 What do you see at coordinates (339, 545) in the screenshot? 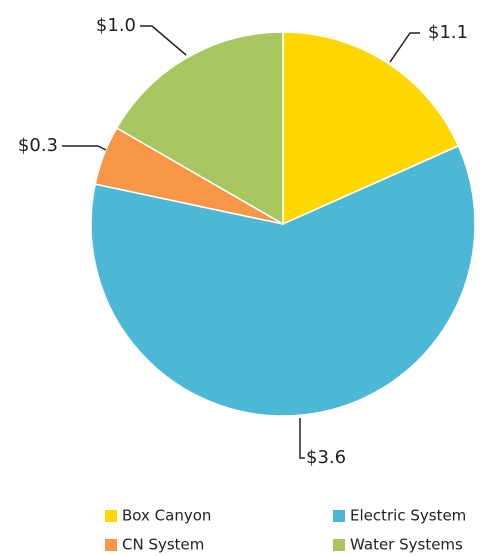
I see `legend-swatch-water-systems` at bounding box center [339, 545].